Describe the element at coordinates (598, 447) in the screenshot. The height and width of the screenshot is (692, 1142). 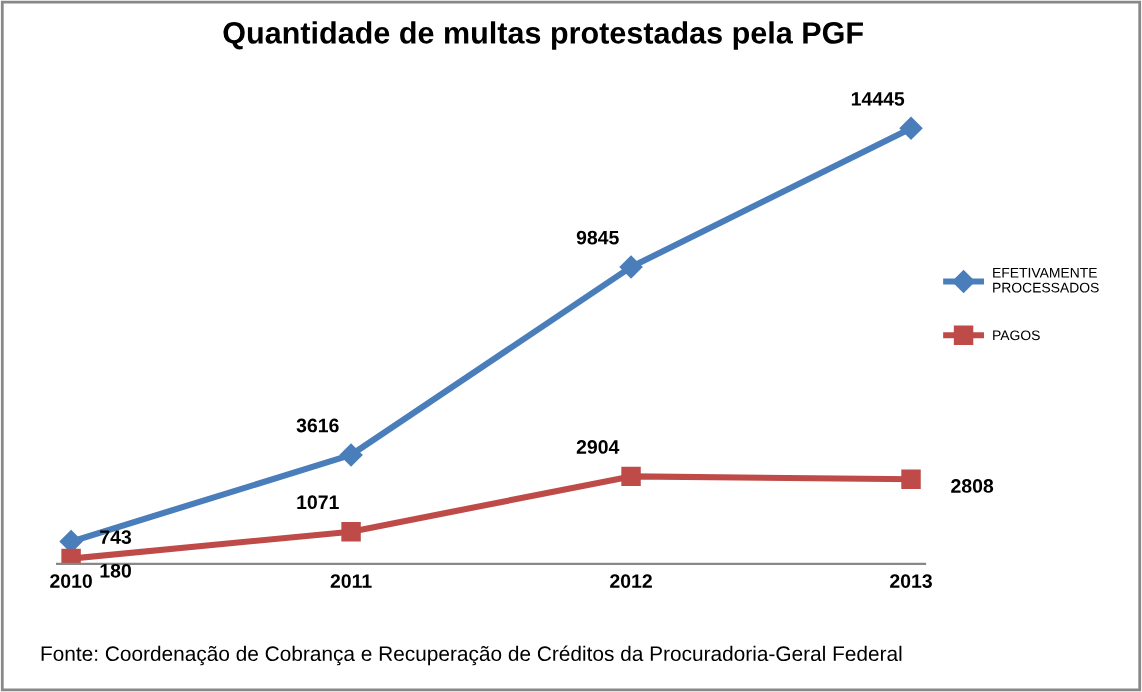
I see `data-label: 2904` at that location.